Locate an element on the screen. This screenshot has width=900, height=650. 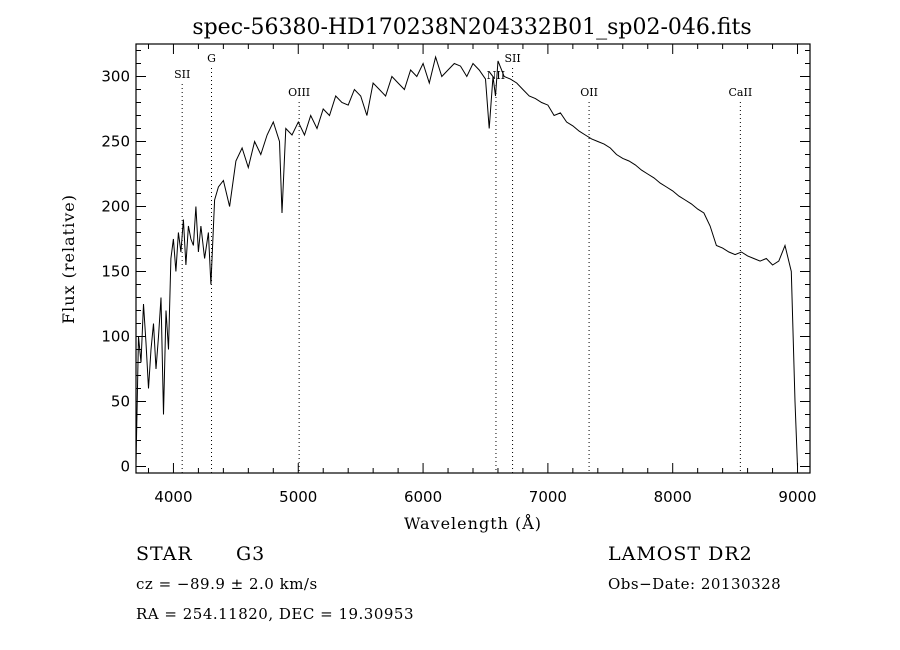
y-tick-label: 0 is located at coordinates (125, 467).